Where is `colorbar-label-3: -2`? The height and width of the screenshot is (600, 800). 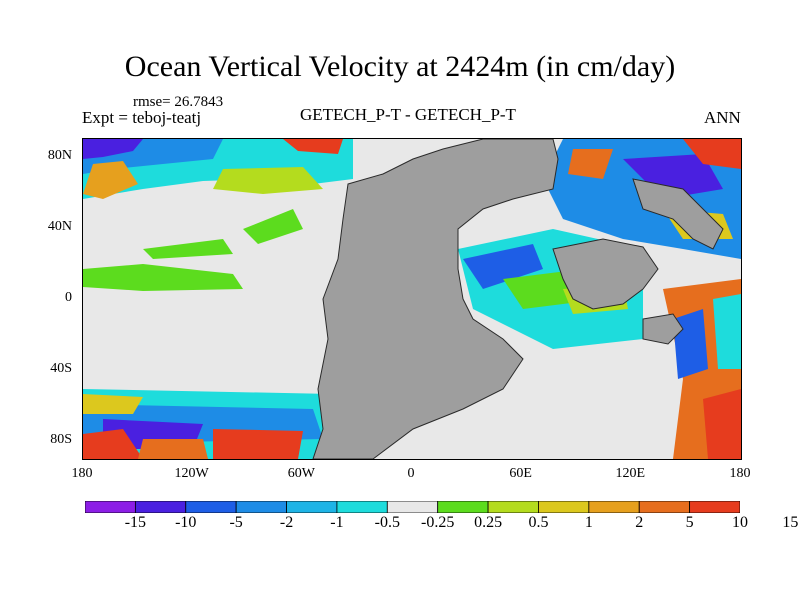
colorbar-label-3: -2 is located at coordinates (286, 522).